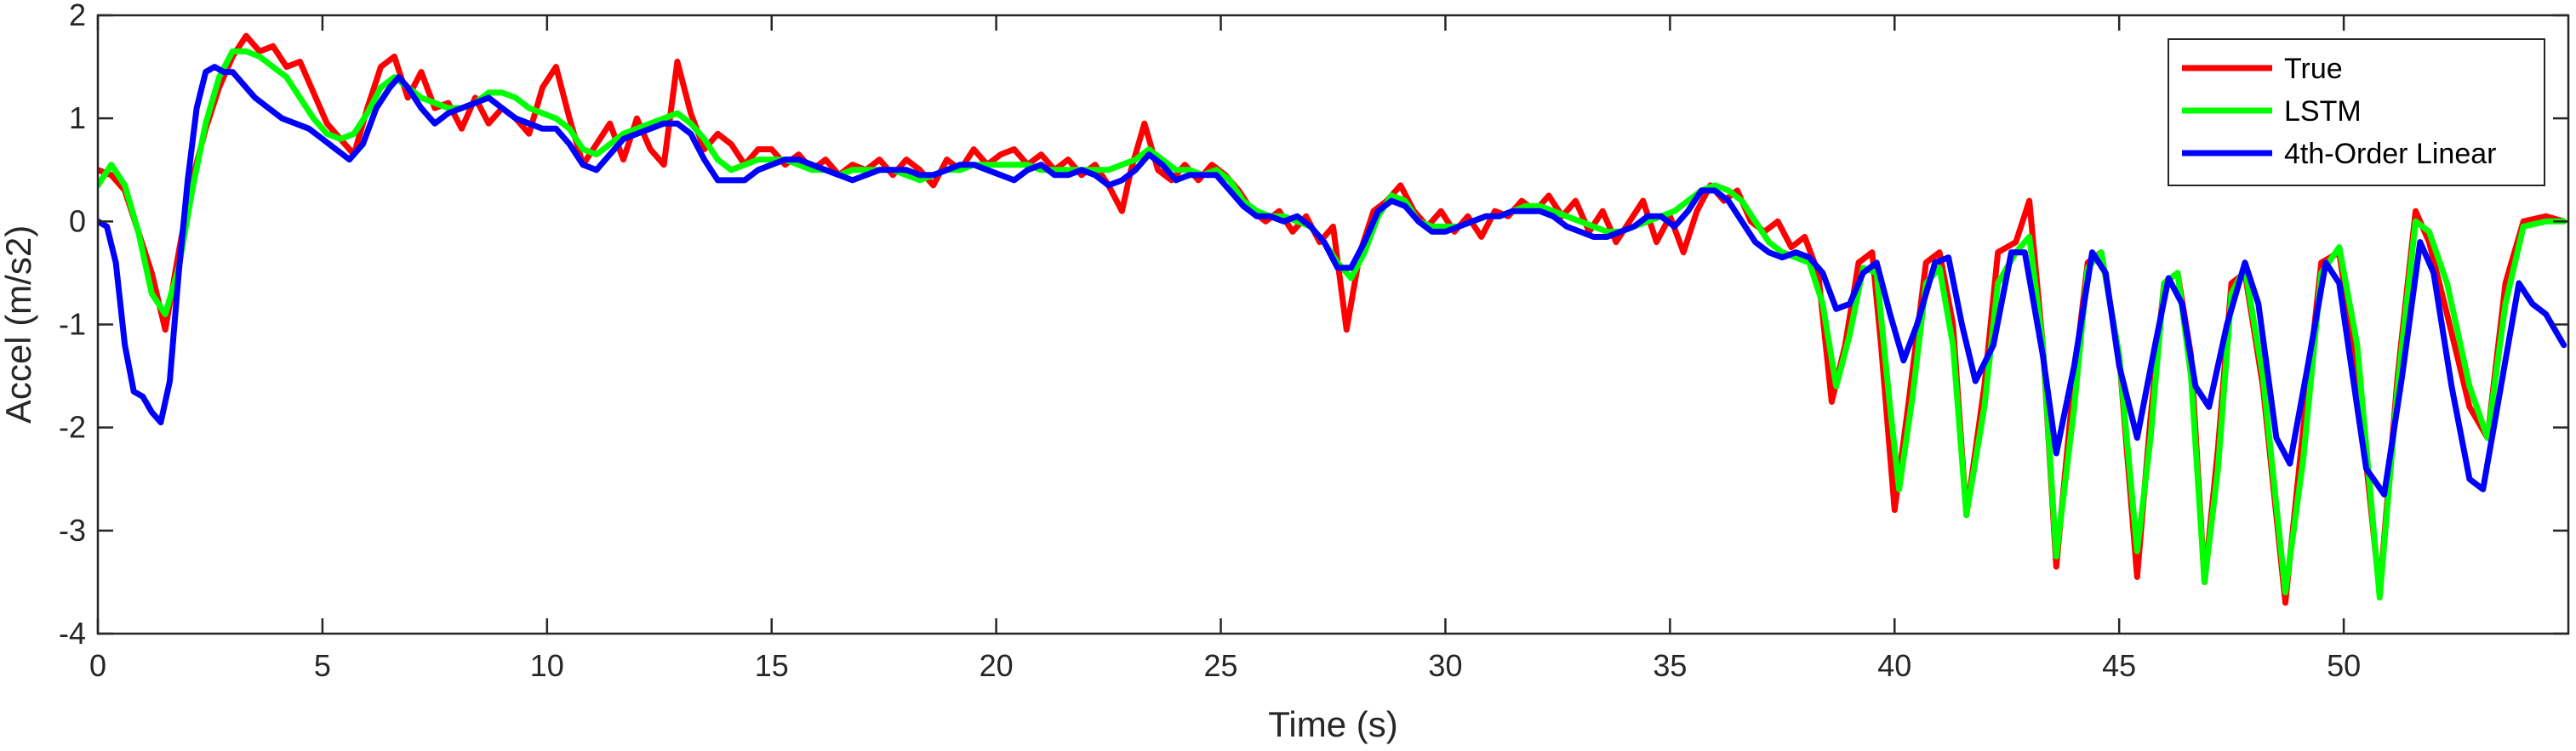 Image resolution: width=2576 pixels, height=751 pixels. I want to click on y-tick-label: -3, so click(72, 530).